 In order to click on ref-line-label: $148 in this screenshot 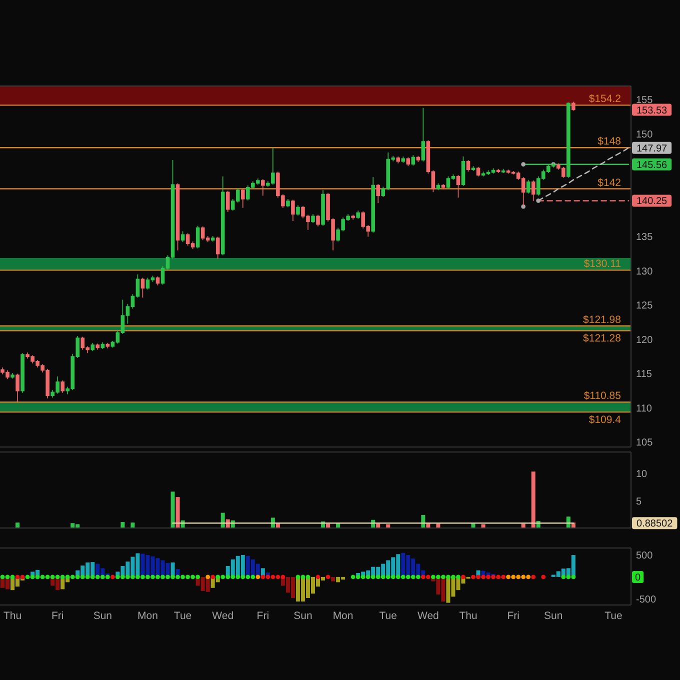, I will do `click(610, 142)`.